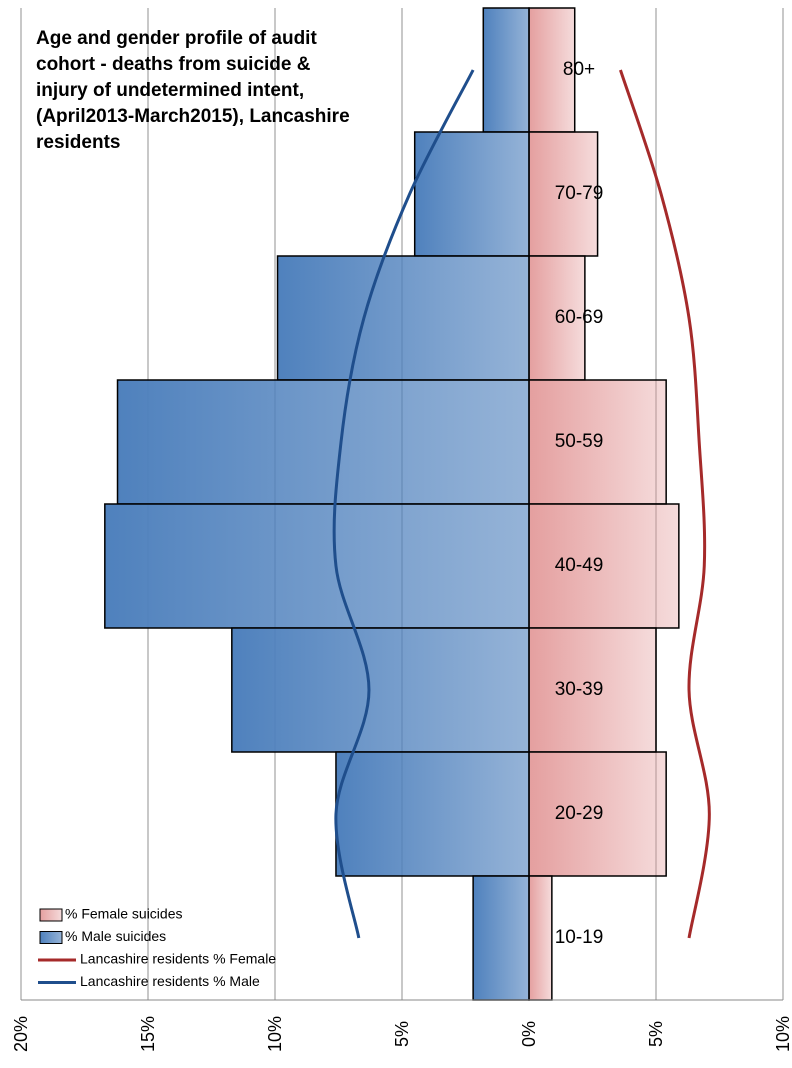  What do you see at coordinates (529, 1034) in the screenshot?
I see `x-tick-label: 0%` at bounding box center [529, 1034].